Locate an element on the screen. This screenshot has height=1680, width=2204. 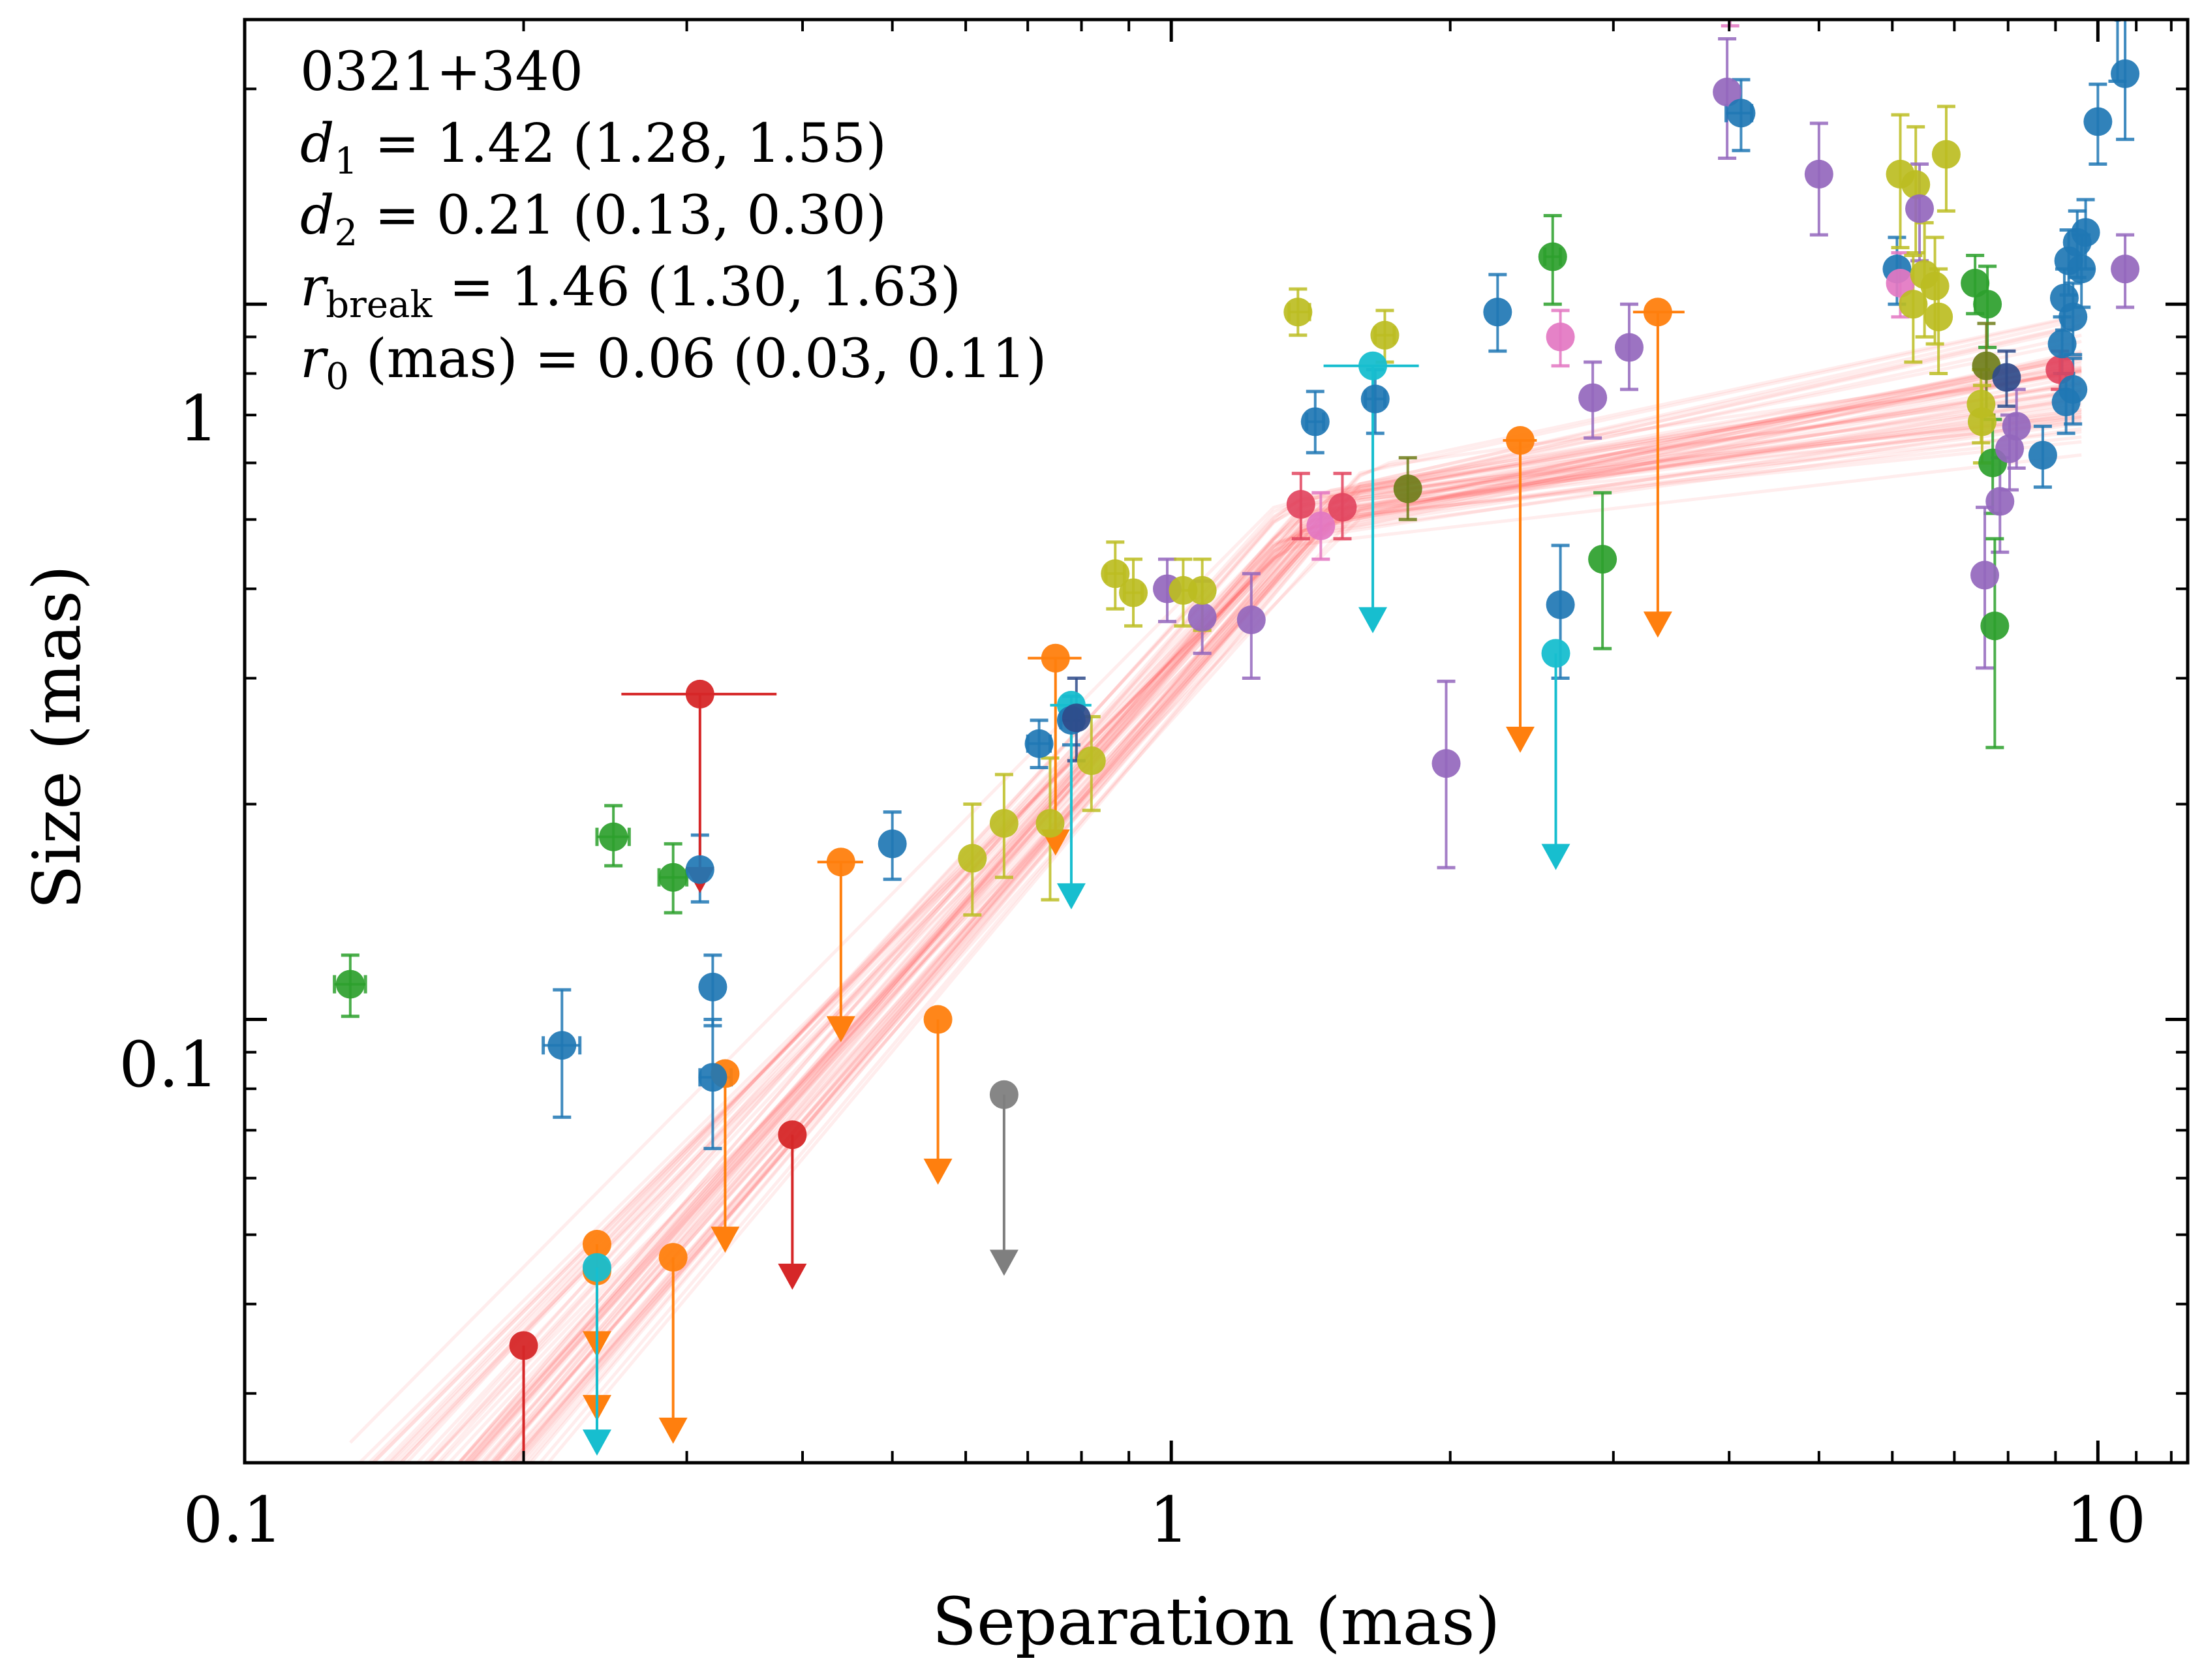
annotation-d2-value: = 0.21 (0.13, 0.30) is located at coordinates (622, 216).